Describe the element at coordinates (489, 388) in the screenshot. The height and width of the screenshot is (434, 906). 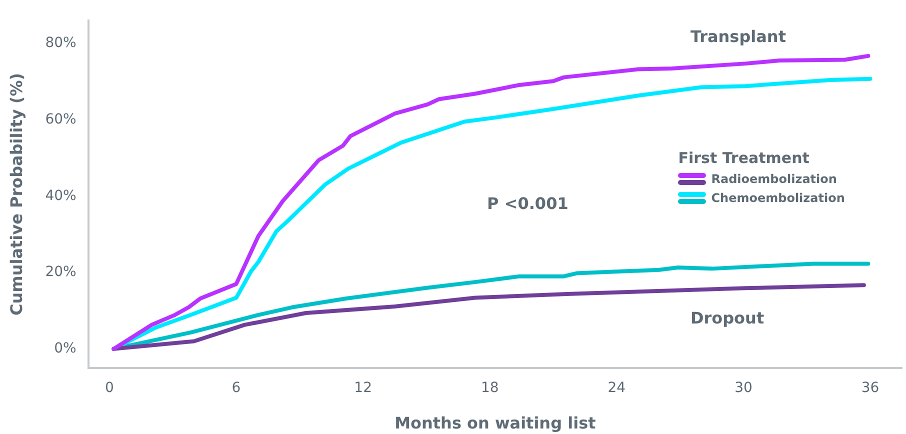
I see `x-tick-label: 18` at that location.